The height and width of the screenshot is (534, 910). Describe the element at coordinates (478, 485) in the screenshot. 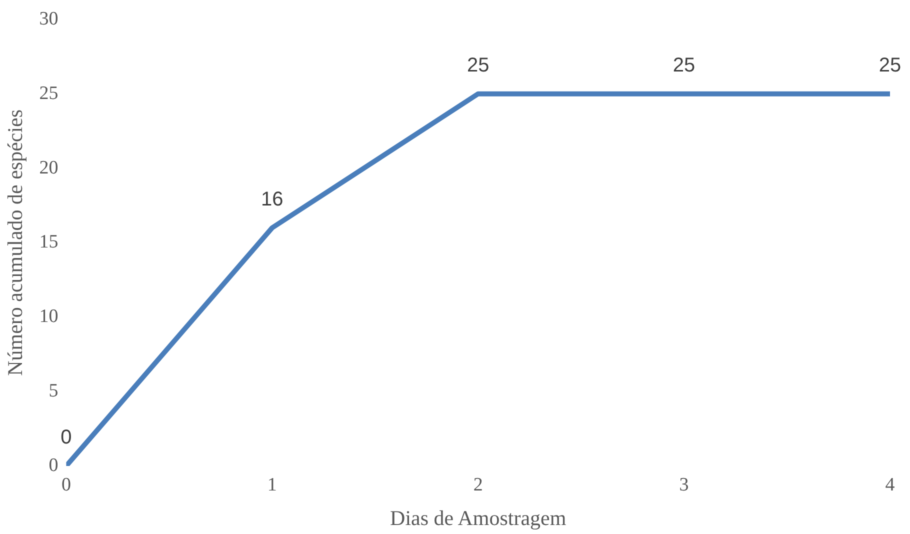

I see `x-tick-label: 2` at that location.